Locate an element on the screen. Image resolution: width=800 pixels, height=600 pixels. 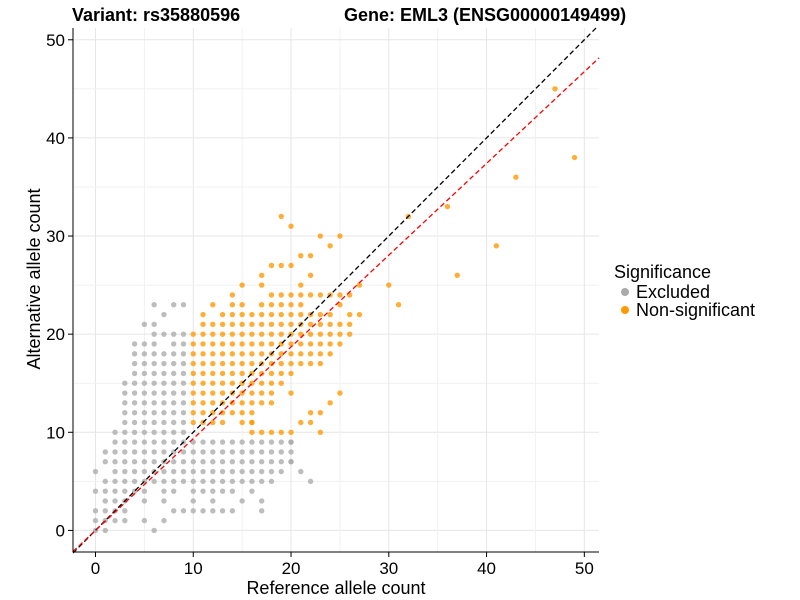
x-tick-label: 50 is located at coordinates (584, 568).